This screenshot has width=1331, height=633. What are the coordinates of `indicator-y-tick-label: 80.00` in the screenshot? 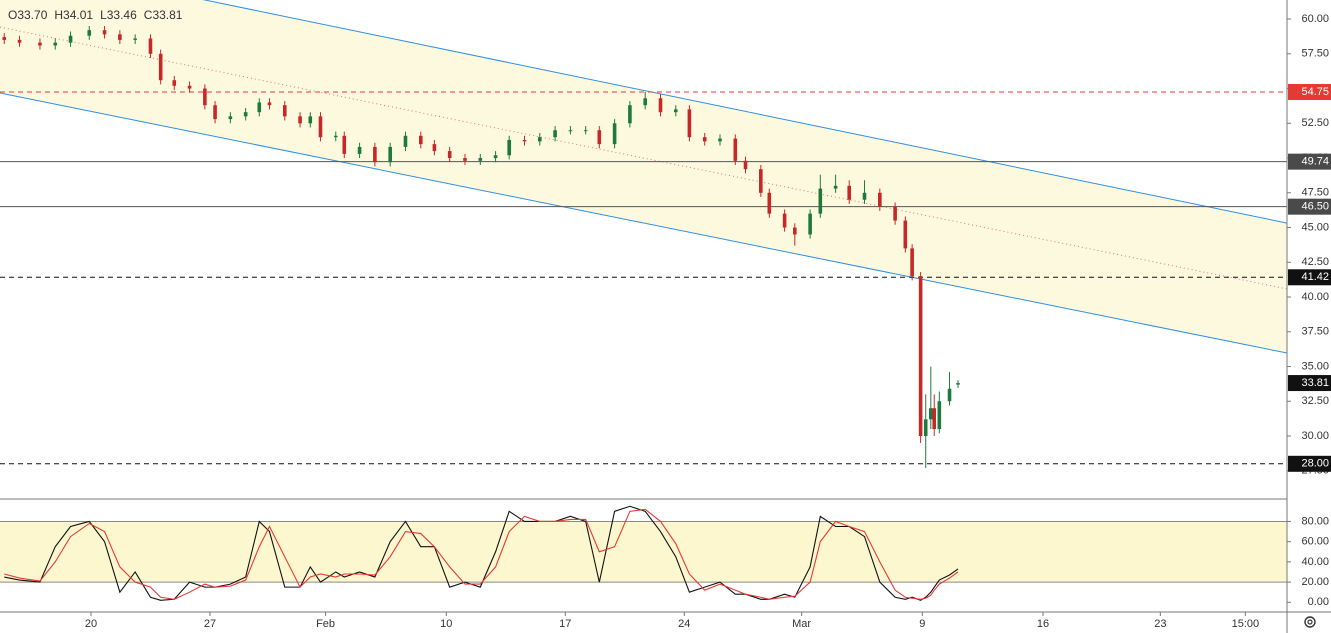 It's located at (1315, 521).